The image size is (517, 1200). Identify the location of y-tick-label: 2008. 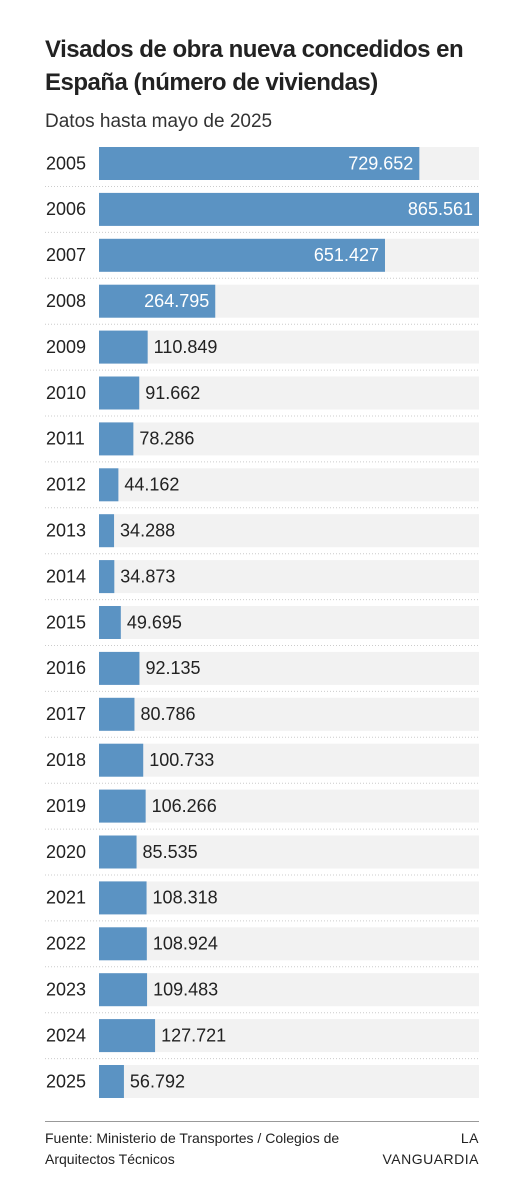
(66, 301).